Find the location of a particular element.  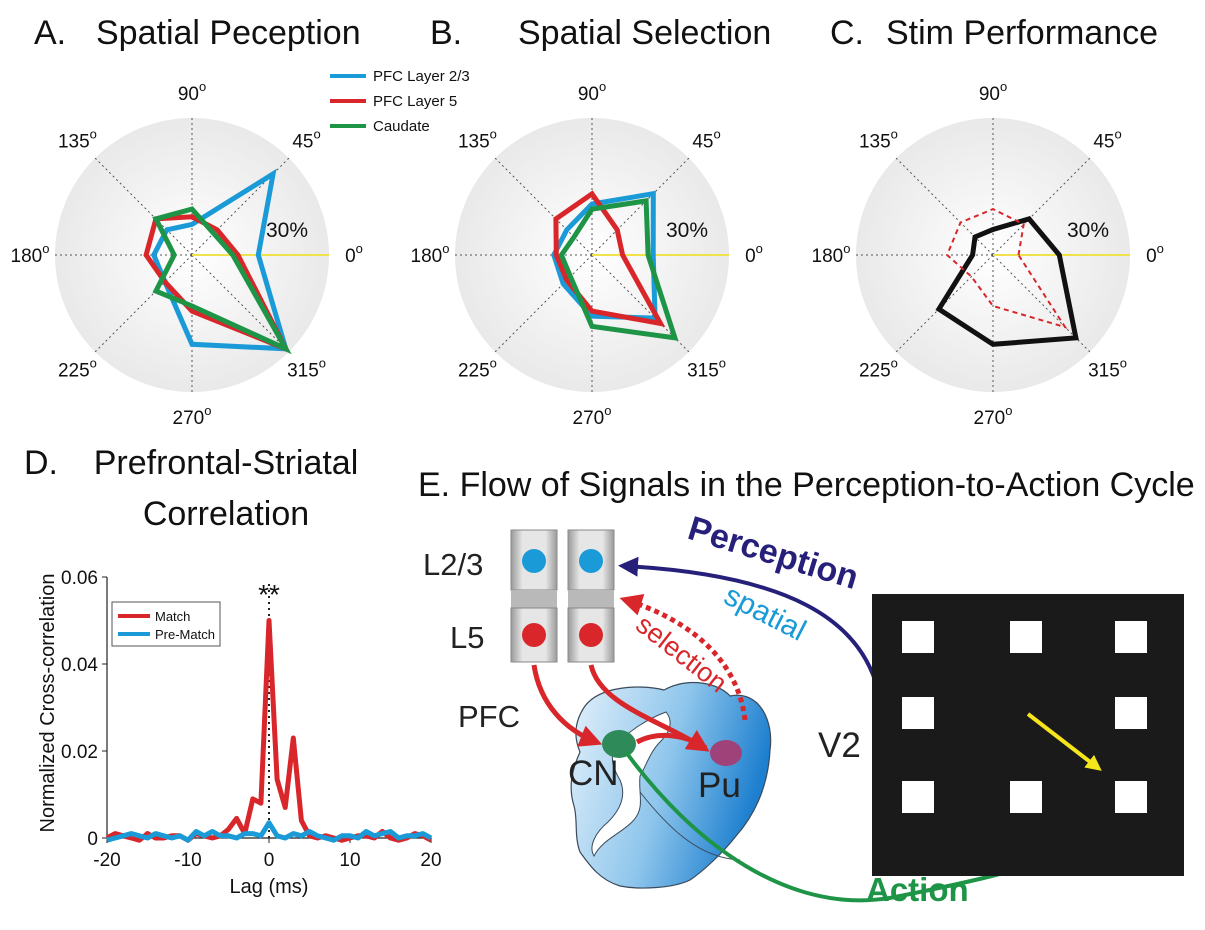

cn-to-pu-arrow is located at coordinates (671, 742).